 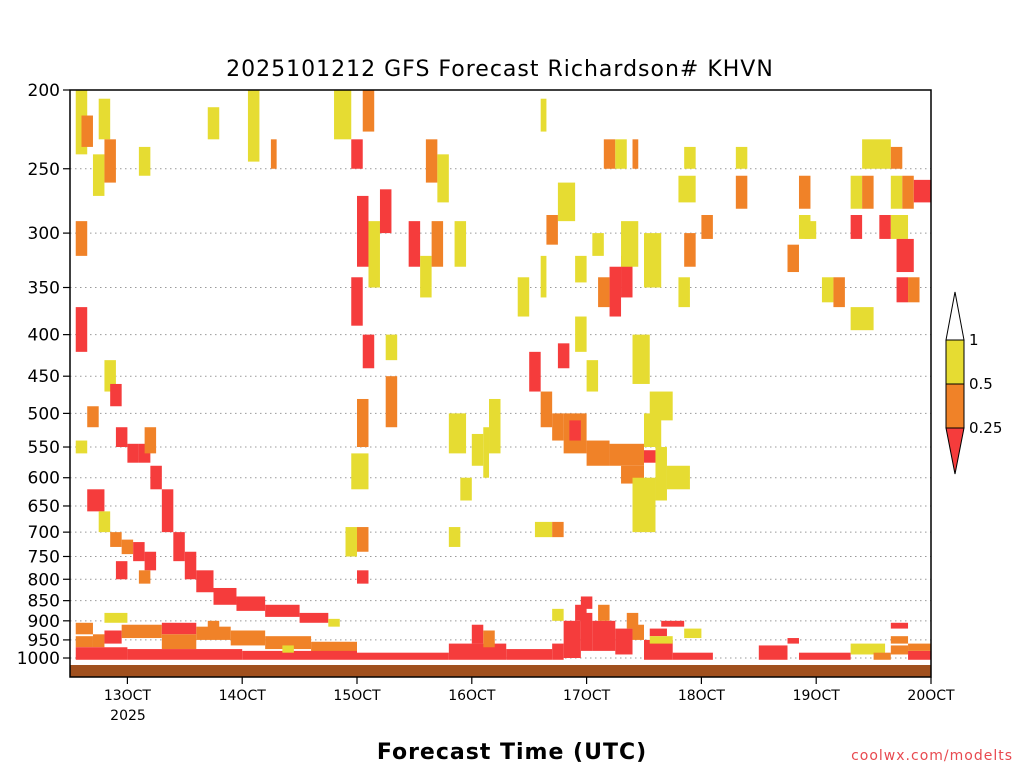 What do you see at coordinates (44, 602) in the screenshot?
I see `y-tick-label: 850` at bounding box center [44, 602].